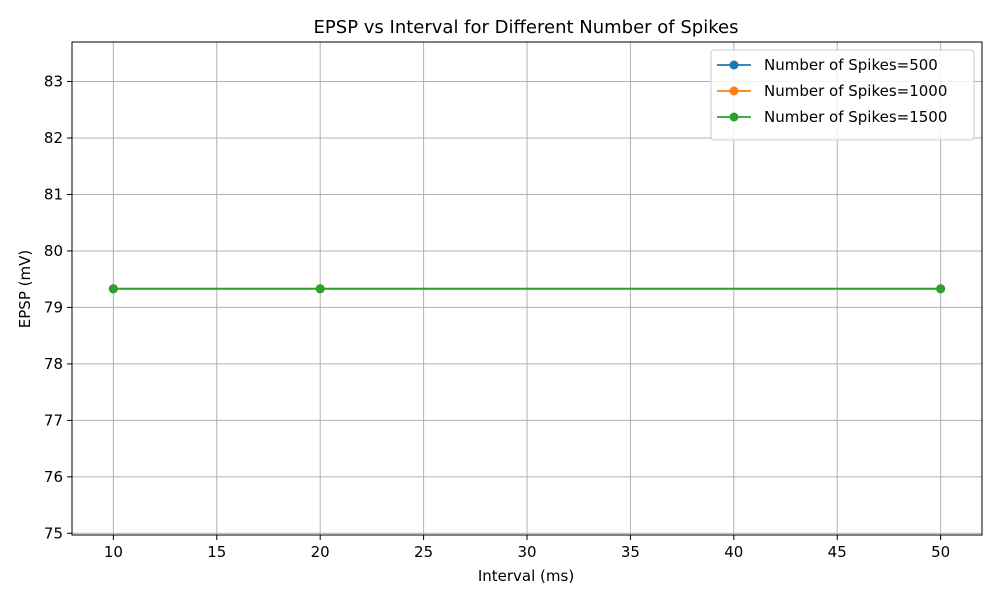  I want to click on y-tick-label: 77, so click(53, 420).